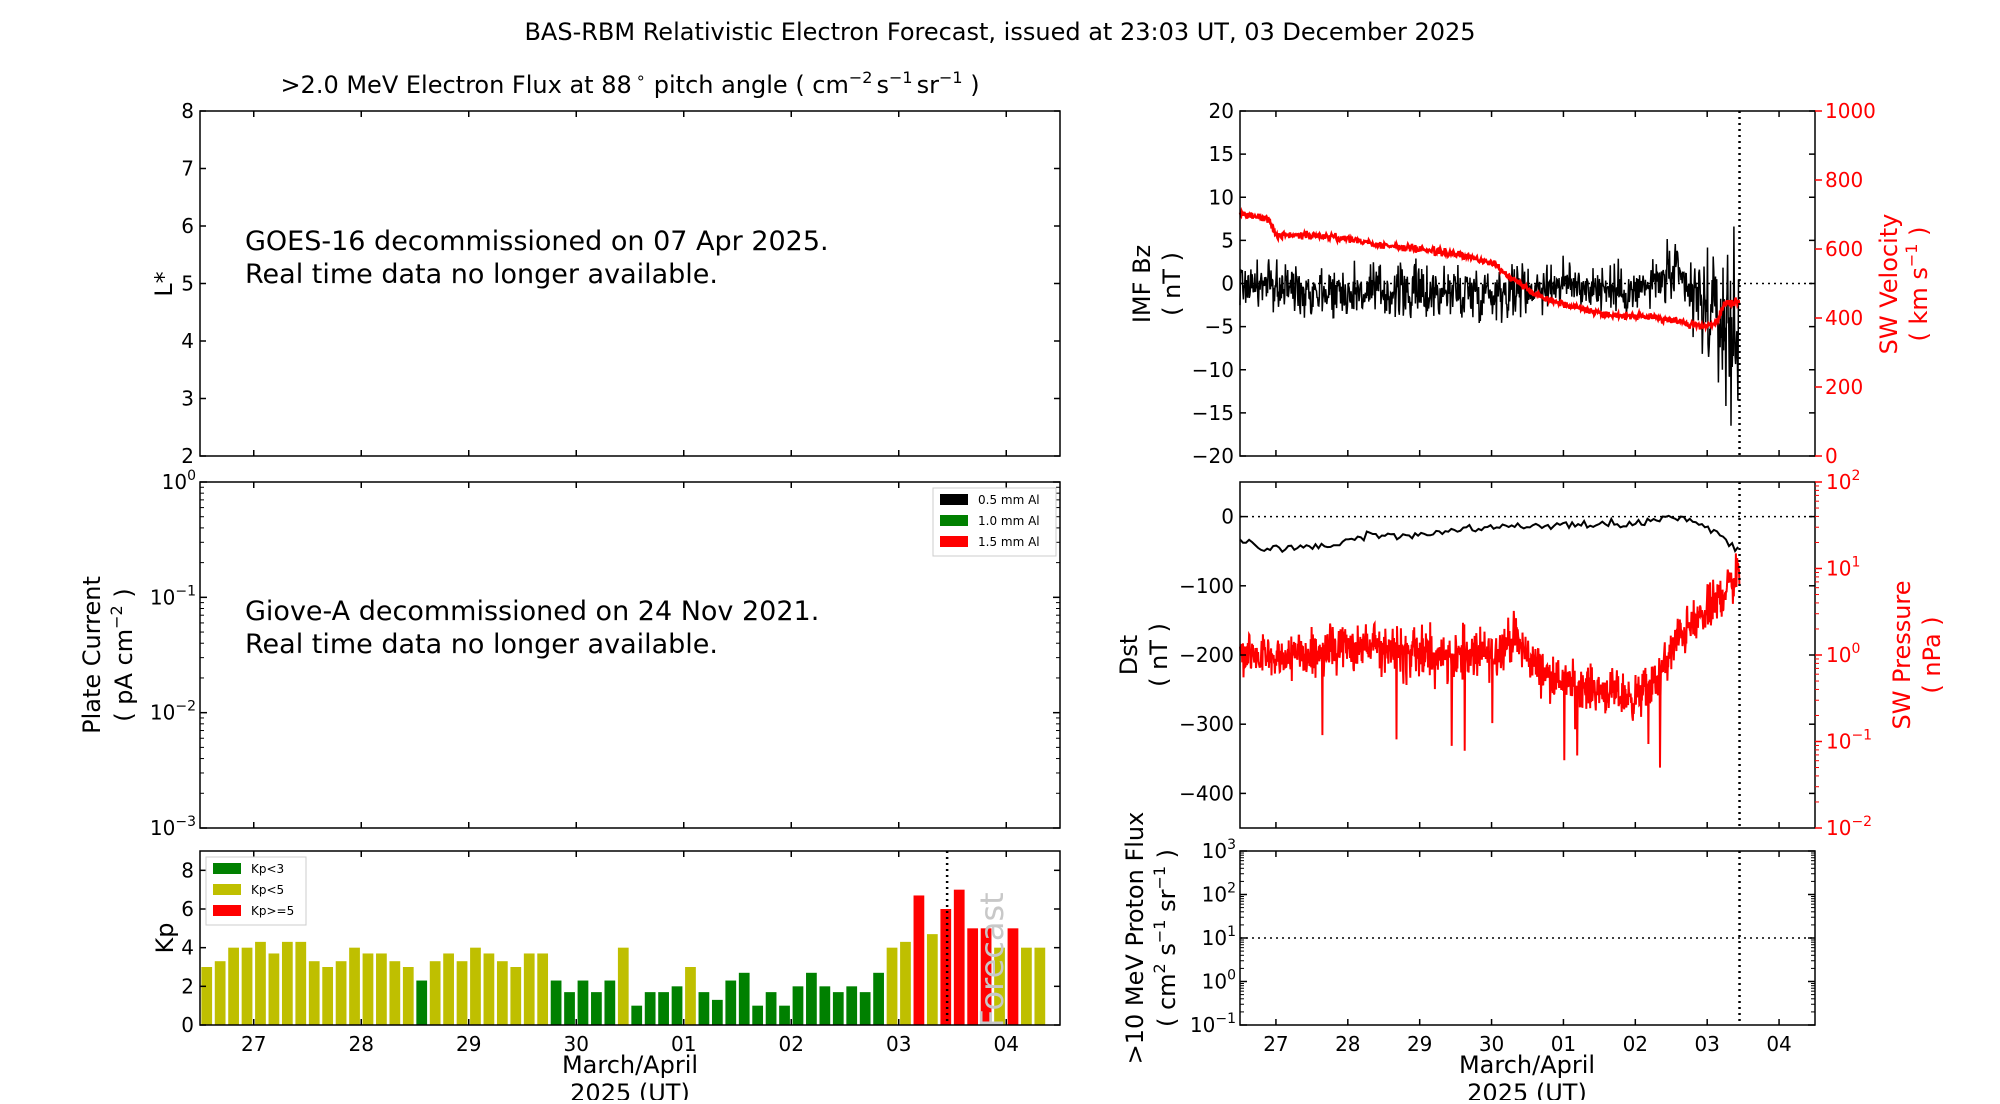 The width and height of the screenshot is (2000, 1104). I want to click on plate-x-axis, so click(630, 655).